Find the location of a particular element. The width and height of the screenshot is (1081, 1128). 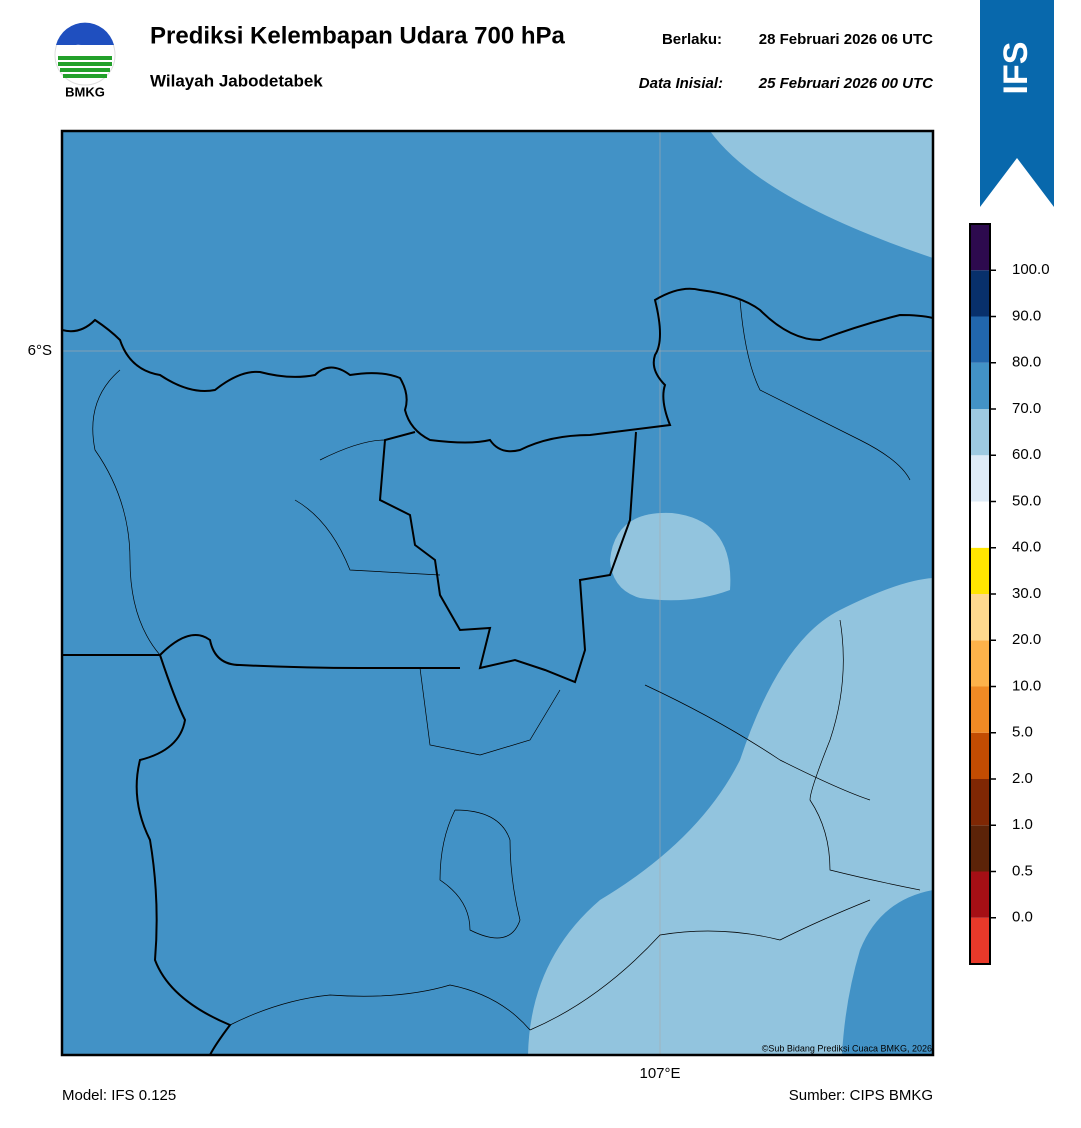

lon-label: 107°E is located at coordinates (659, 1073).